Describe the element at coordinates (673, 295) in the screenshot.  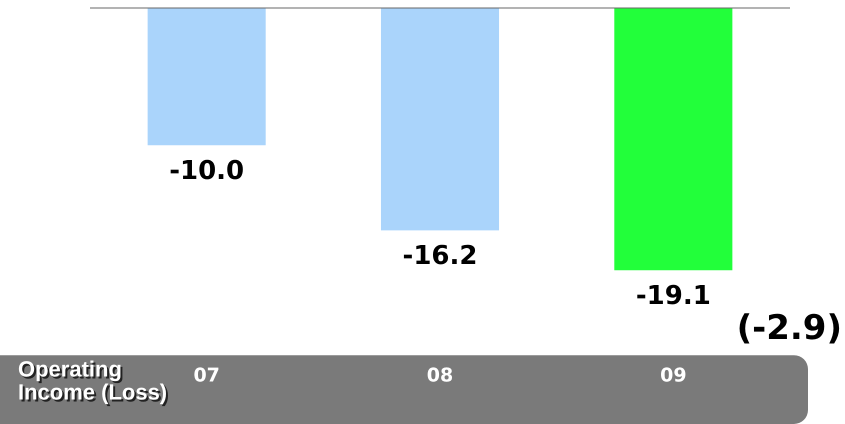
I see `data-label: -19.1` at that location.